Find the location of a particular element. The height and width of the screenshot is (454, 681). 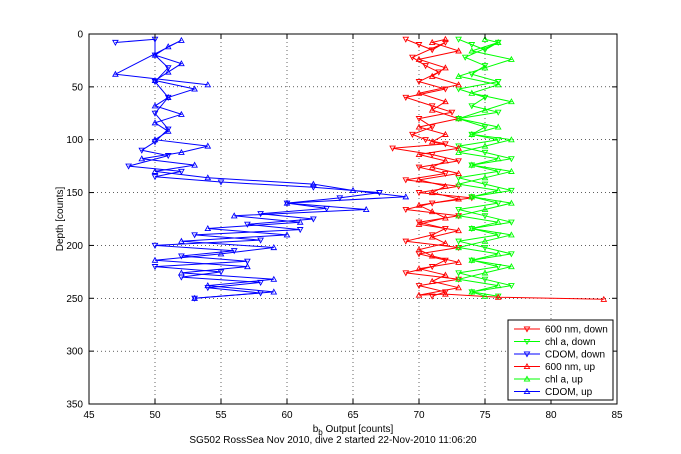

x-tick-label: 70 is located at coordinates (419, 415).